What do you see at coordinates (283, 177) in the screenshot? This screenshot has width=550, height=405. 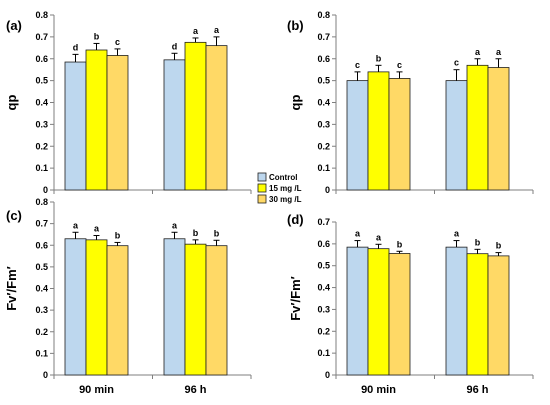 I see `legend-label: Control` at bounding box center [283, 177].